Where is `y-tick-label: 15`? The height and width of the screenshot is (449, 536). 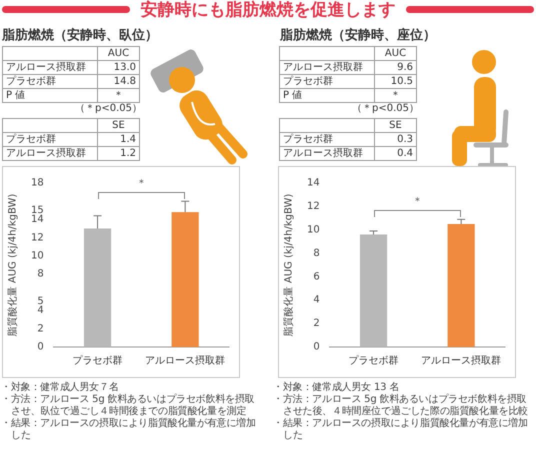
y-tick-label: 15 is located at coordinates (37, 210).